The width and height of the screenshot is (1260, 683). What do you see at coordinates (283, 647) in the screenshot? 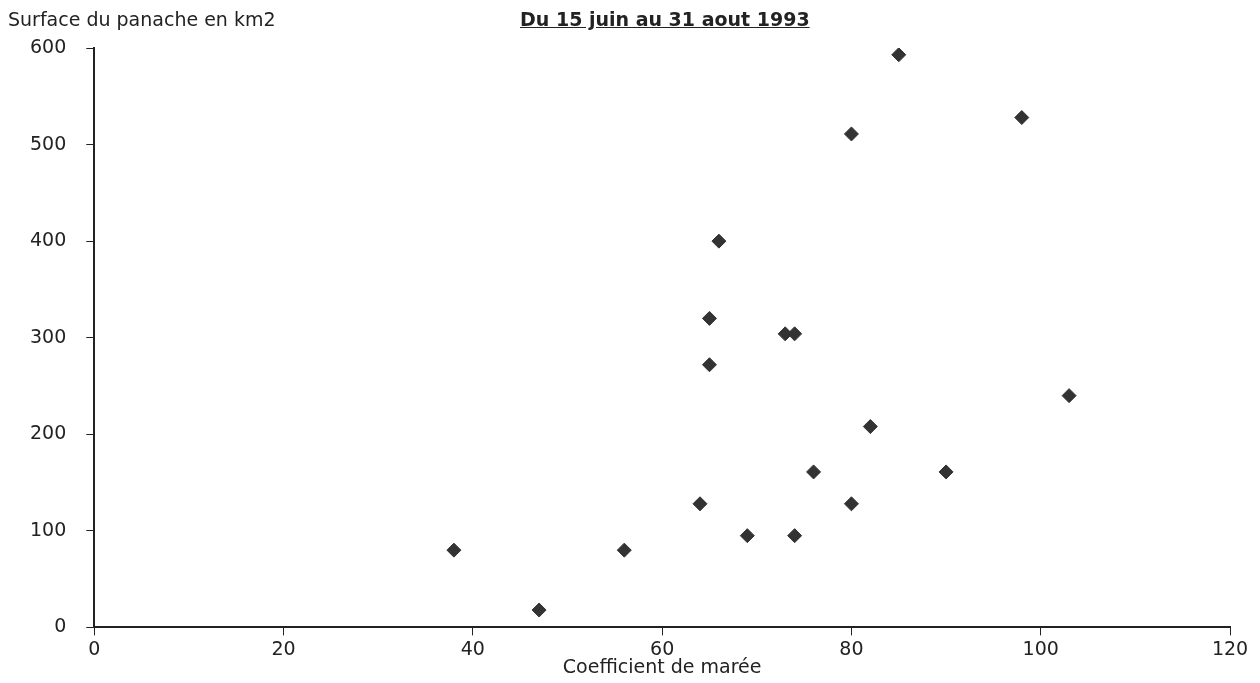
I see `x-tick-label: 20` at bounding box center [283, 647].